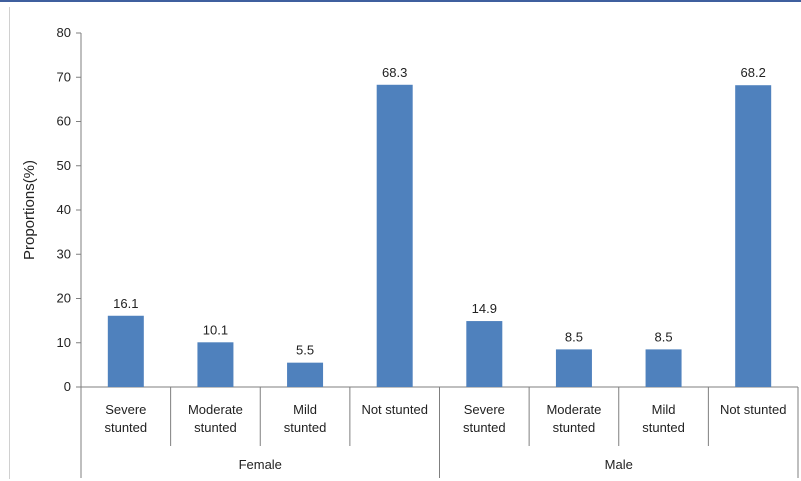  I want to click on y-tick-label: 30, so click(64, 253).